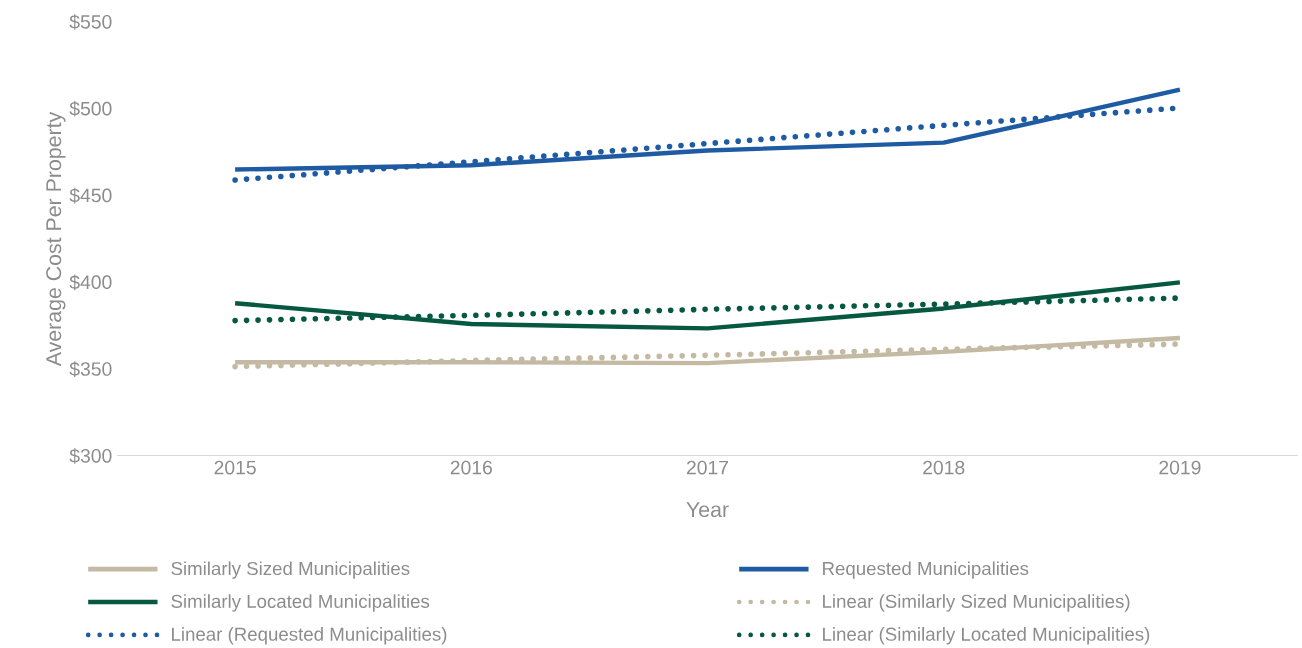  Describe the element at coordinates (90, 195) in the screenshot. I see `y-tick-label: $450` at that location.